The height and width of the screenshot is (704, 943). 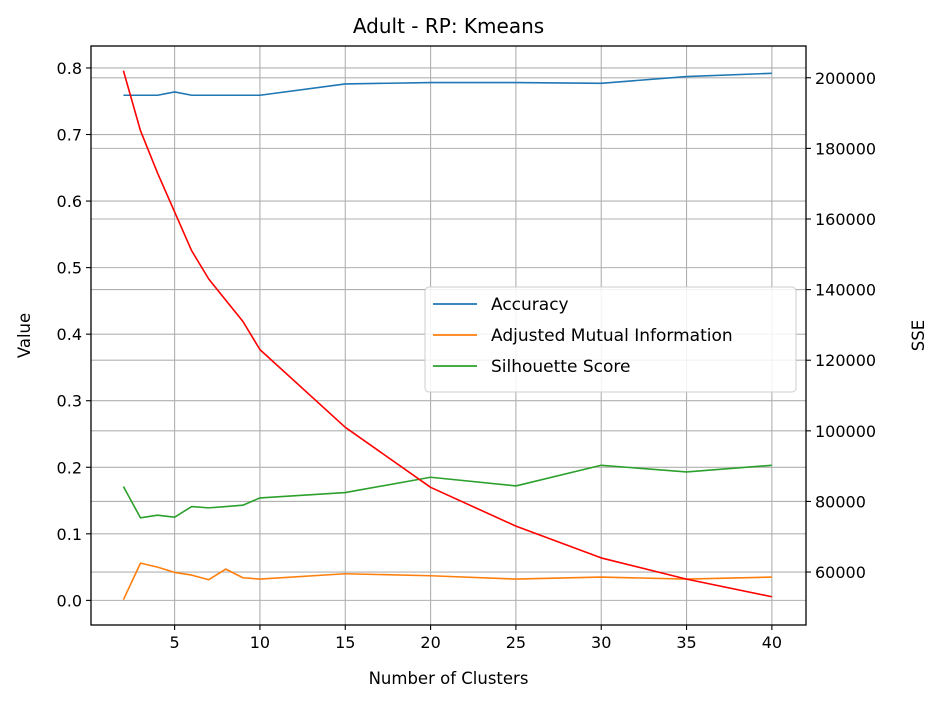 I want to click on y2-tick-label: 140000, so click(x=845, y=290).